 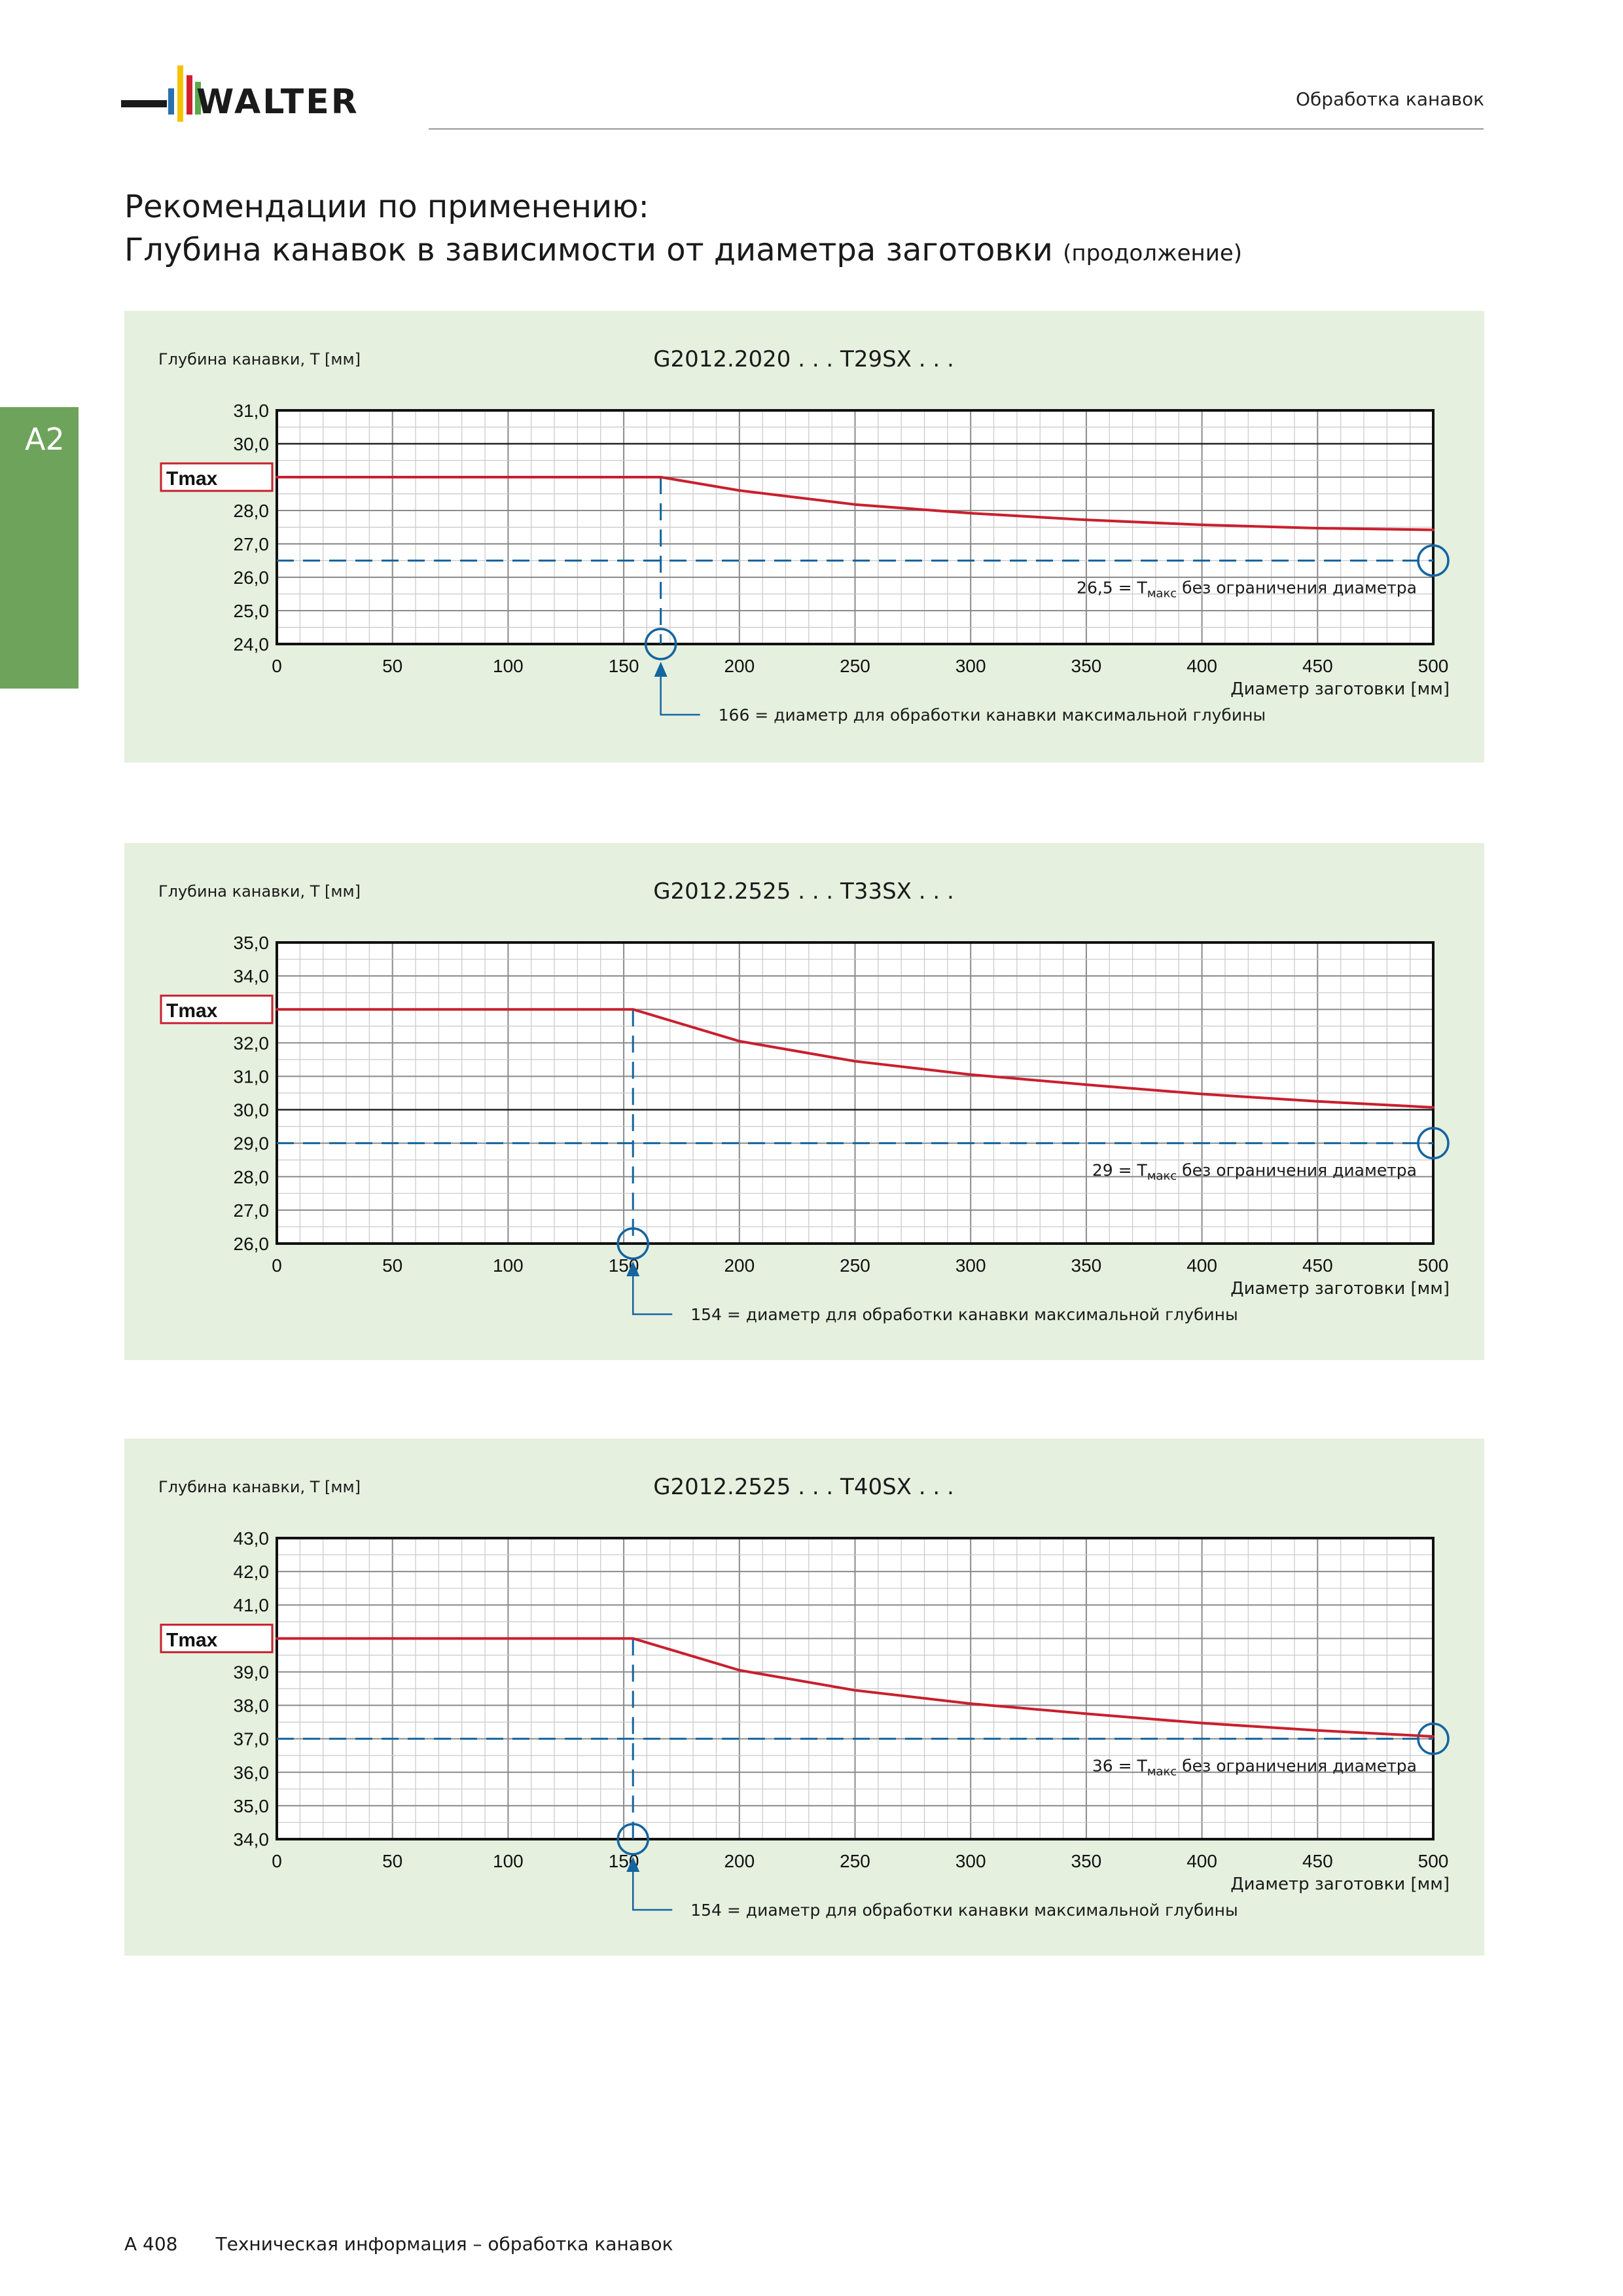 I want to click on y-tick-label: 29,0, so click(x=252, y=1144).